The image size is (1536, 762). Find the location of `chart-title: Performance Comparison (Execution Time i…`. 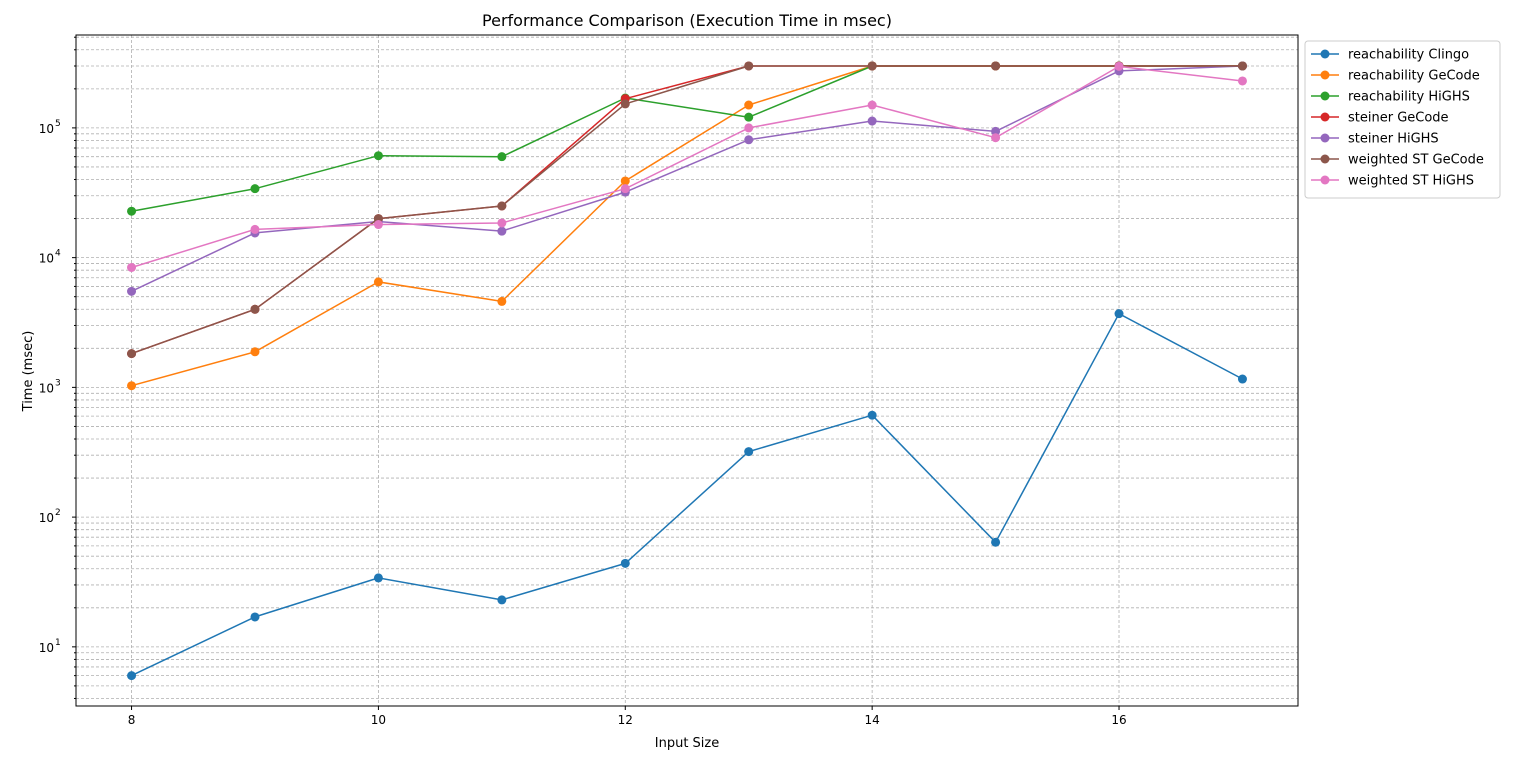

chart-title: Performance Comparison (Execution Time i… is located at coordinates (687, 20).